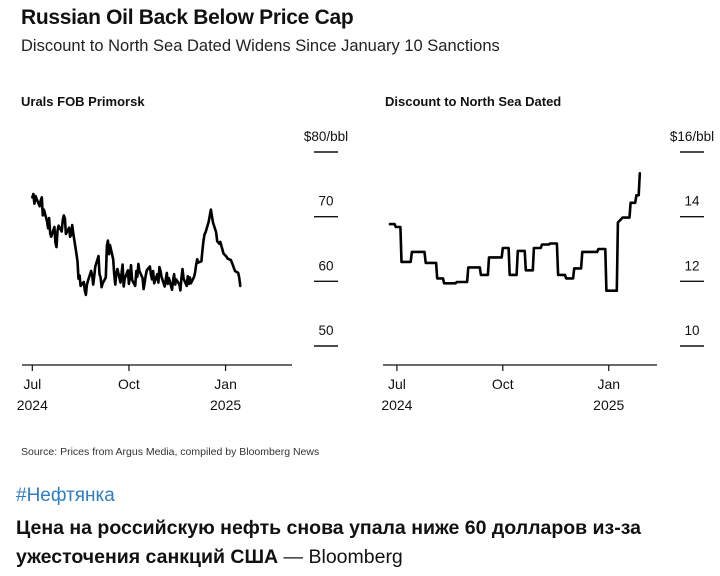 The height and width of the screenshot is (576, 720). Describe the element at coordinates (83, 101) in the screenshot. I see `panel-title: Urals FOB Primorsk` at that location.